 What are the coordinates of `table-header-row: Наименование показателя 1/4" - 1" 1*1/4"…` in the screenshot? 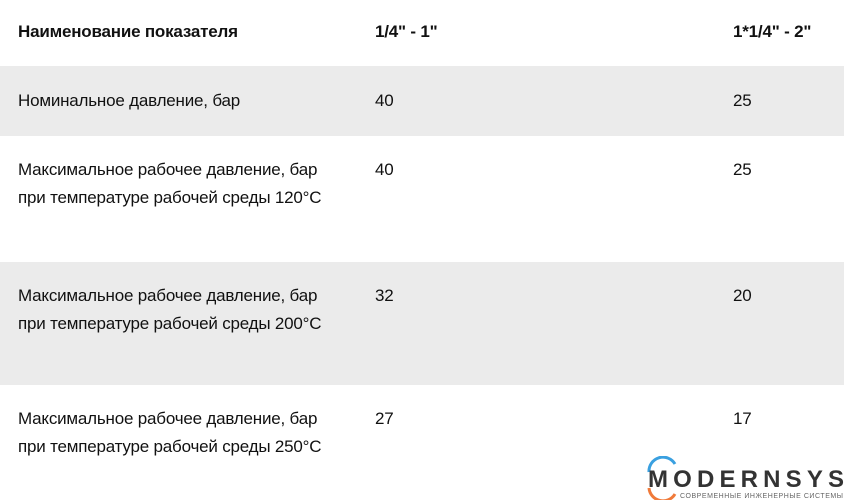 It's located at (422, 33).